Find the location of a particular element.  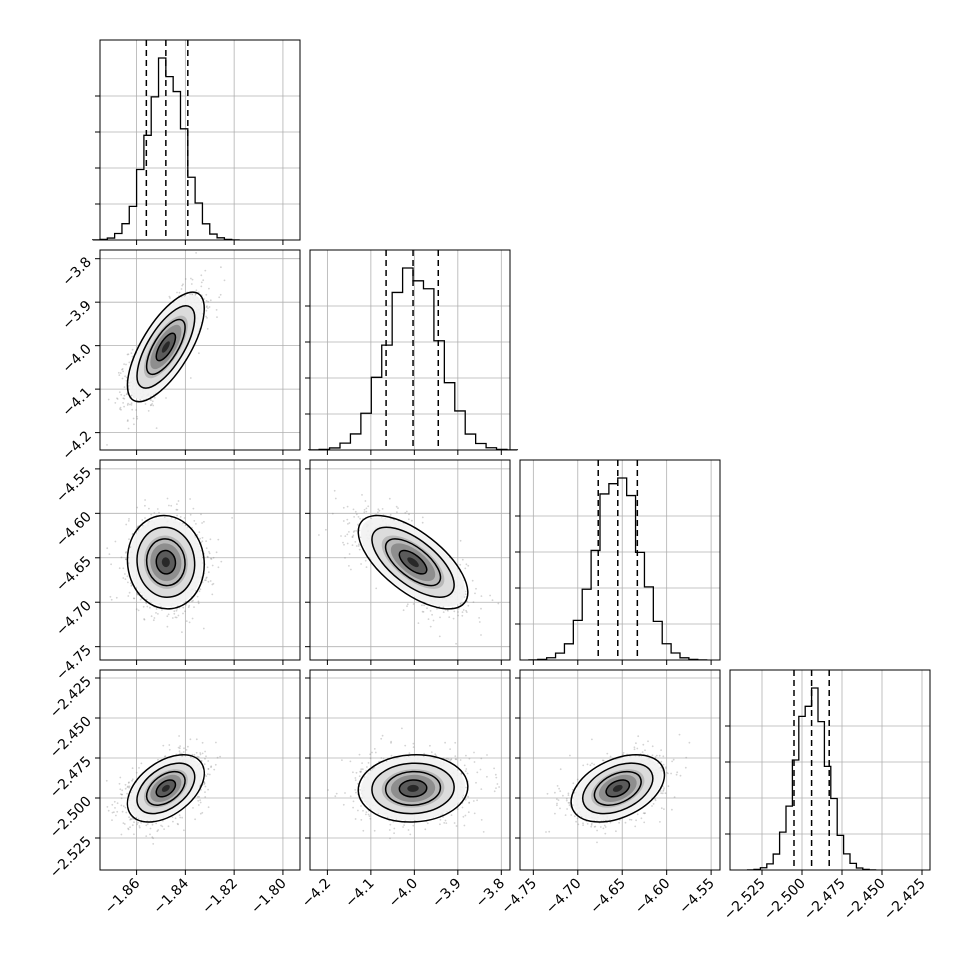

x-tick-label: −2.475 is located at coordinates (825, 900).